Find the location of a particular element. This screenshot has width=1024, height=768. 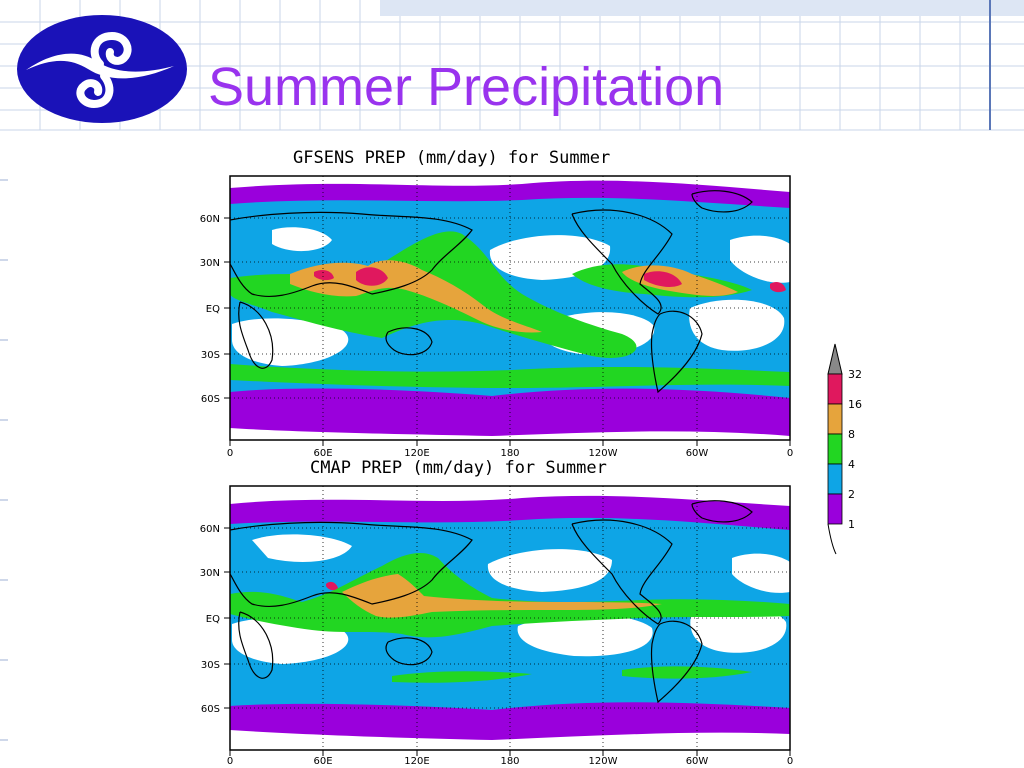

legend-label: 4 is located at coordinates (851, 464).